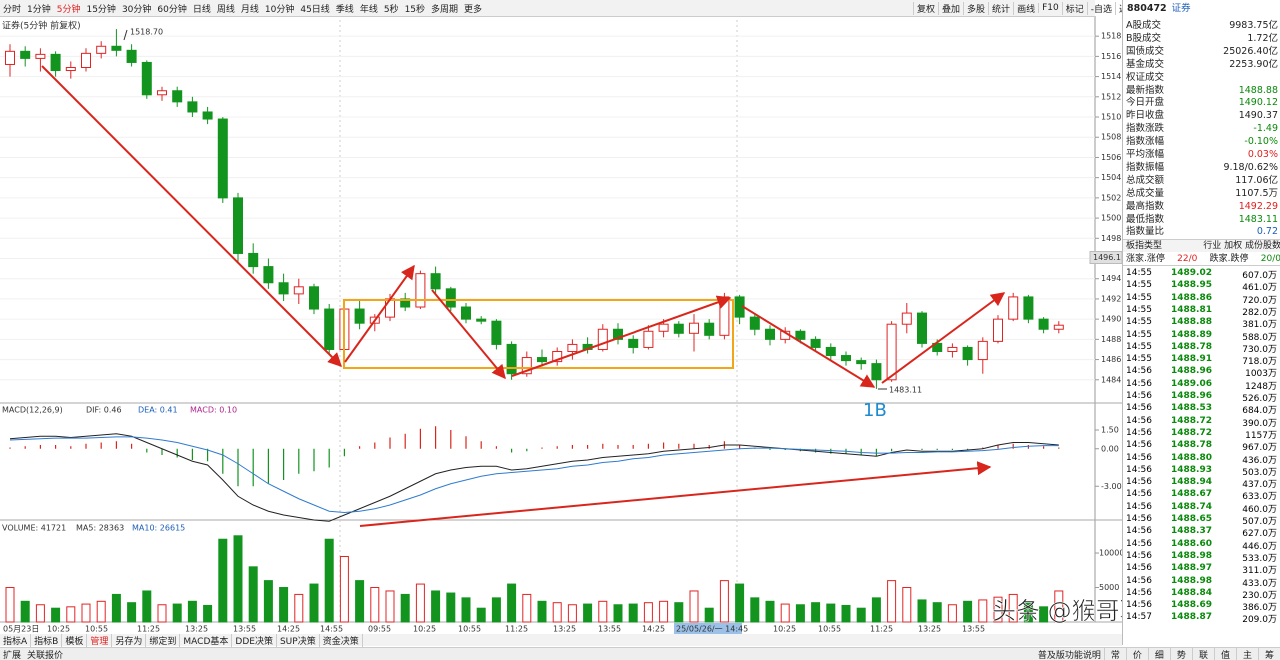 This screenshot has width=1280, height=660. What do you see at coordinates (100, 640) in the screenshot?
I see `indicator-tab: 管理` at bounding box center [100, 640].